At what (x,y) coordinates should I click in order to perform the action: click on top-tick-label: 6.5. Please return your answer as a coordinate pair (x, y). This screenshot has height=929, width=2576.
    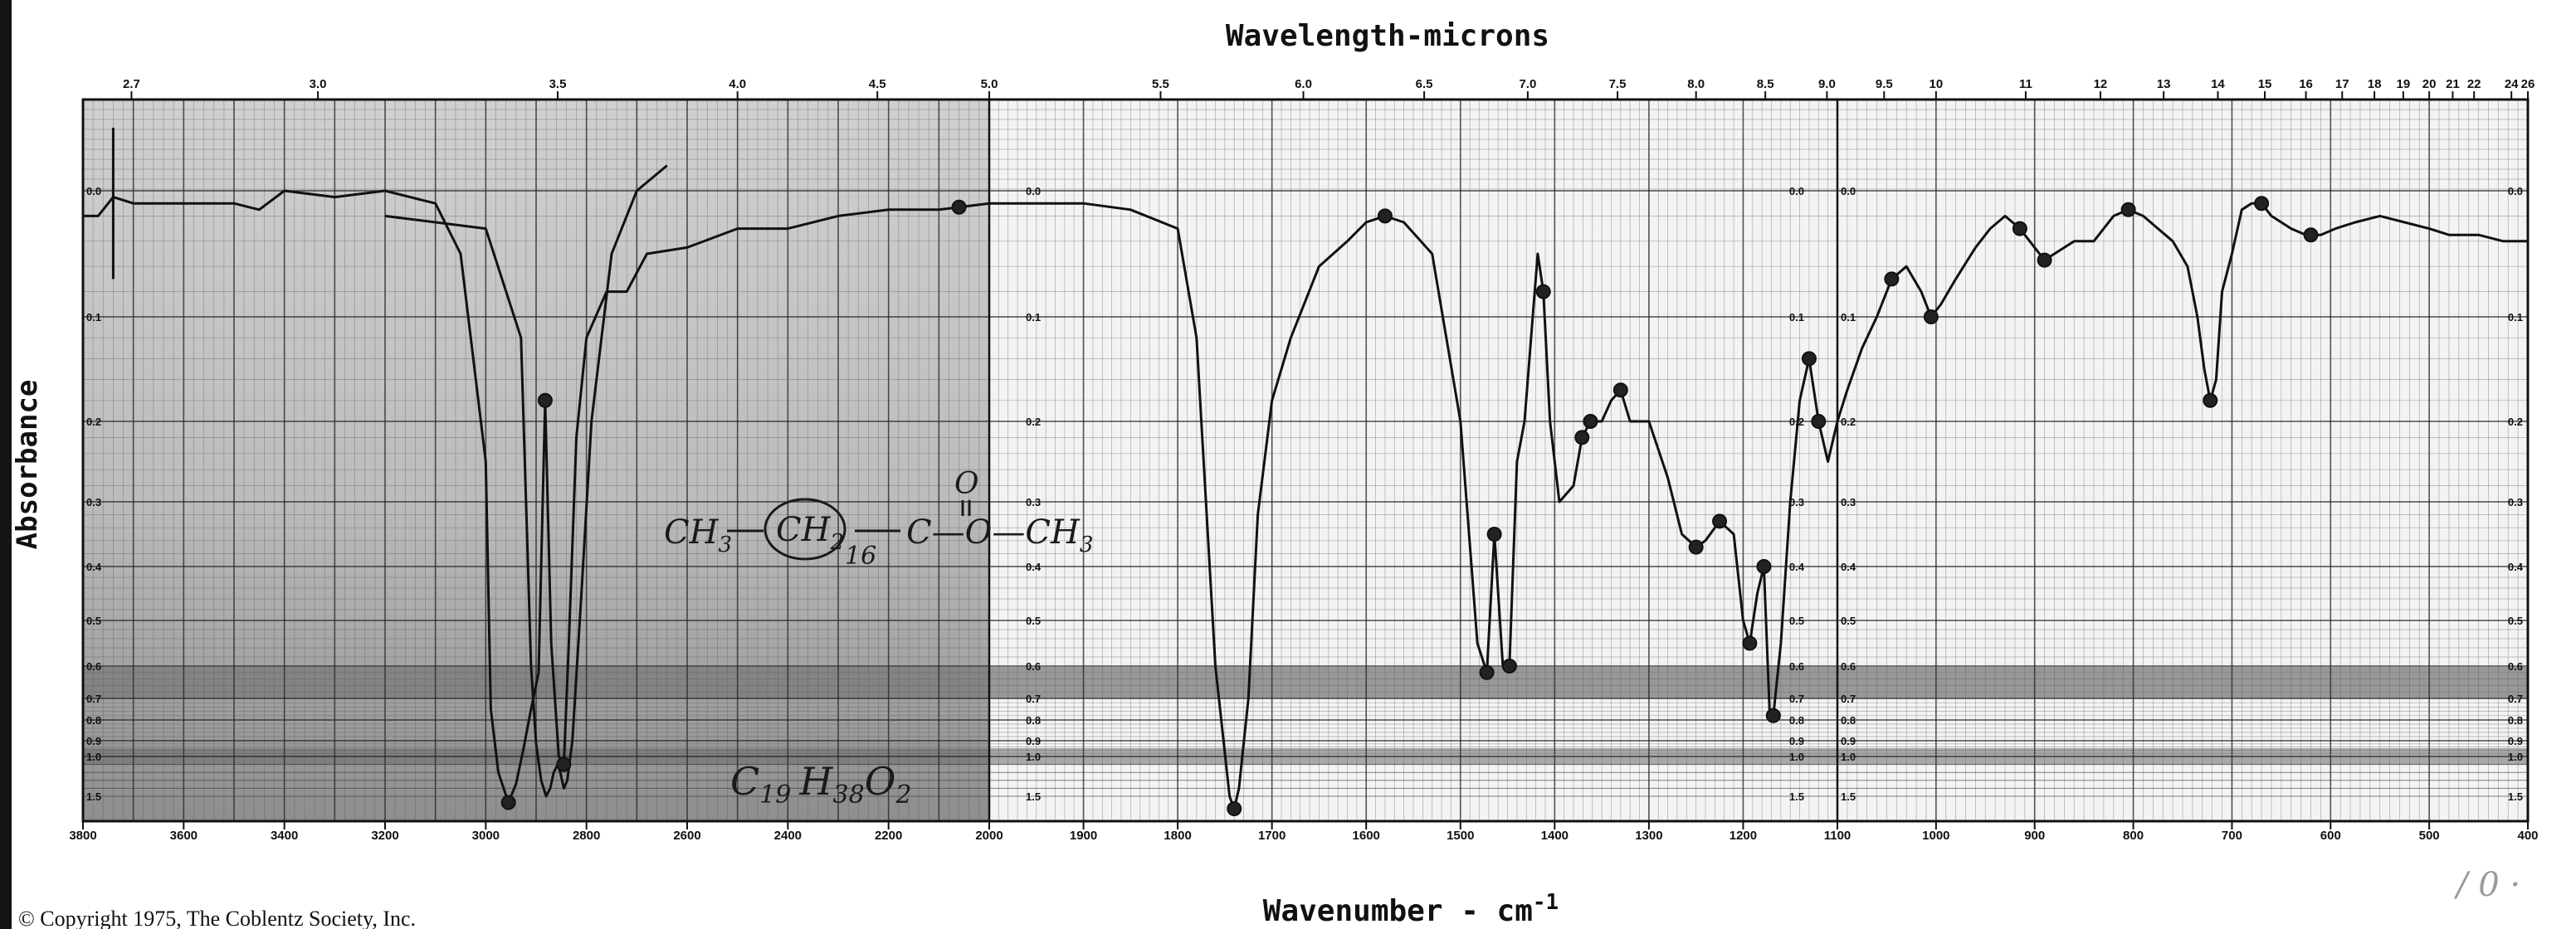
    Looking at the image, I should click on (1424, 84).